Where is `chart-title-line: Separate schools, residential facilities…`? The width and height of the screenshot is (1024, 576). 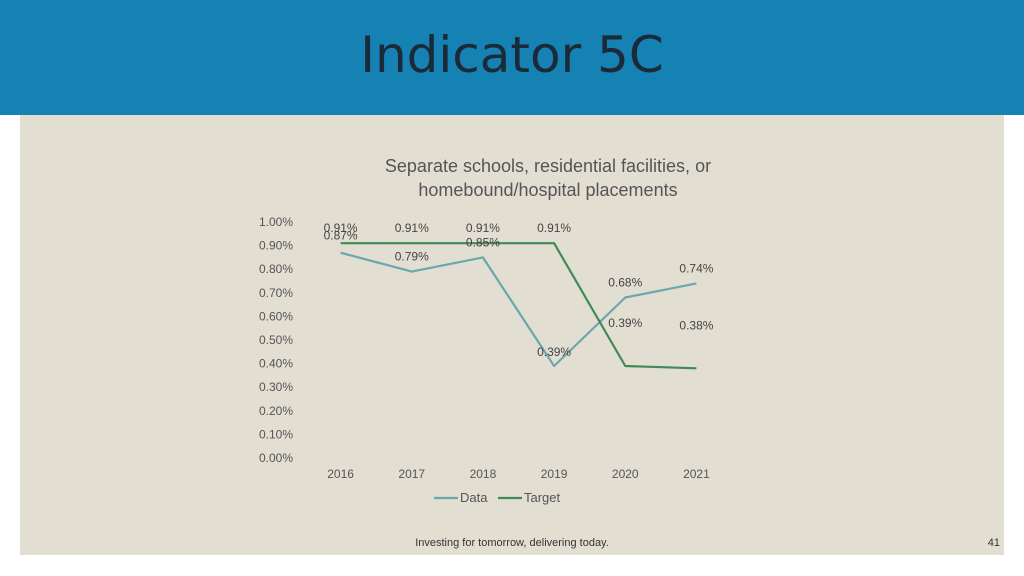
chart-title-line: Separate schools, residential facilities… is located at coordinates (548, 166).